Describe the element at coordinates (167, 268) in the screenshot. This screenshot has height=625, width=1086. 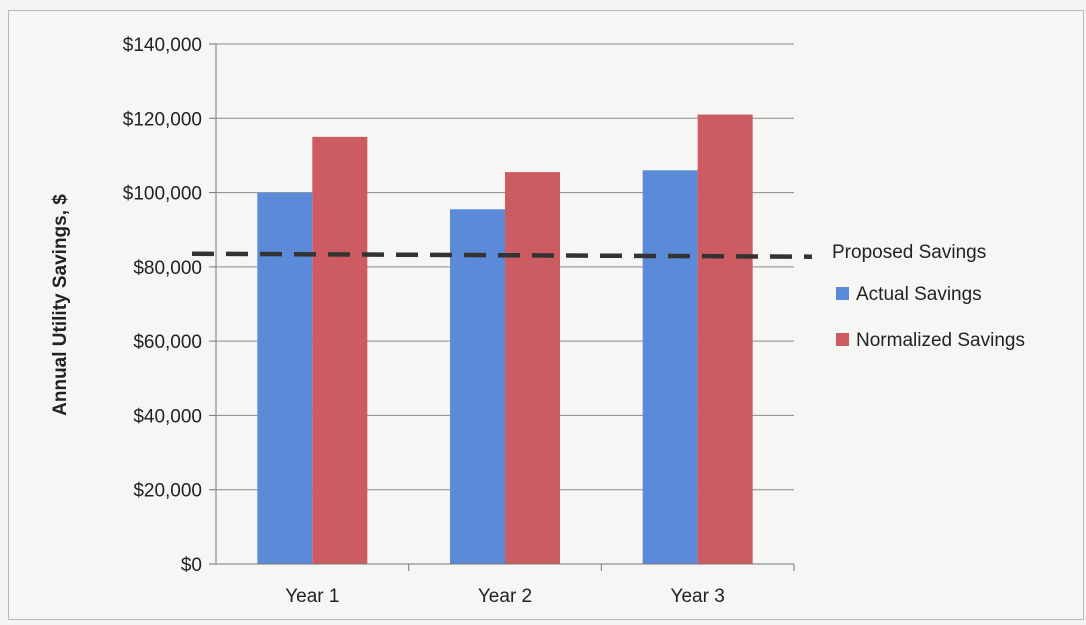
I see `y-tick-label: $80,000` at that location.